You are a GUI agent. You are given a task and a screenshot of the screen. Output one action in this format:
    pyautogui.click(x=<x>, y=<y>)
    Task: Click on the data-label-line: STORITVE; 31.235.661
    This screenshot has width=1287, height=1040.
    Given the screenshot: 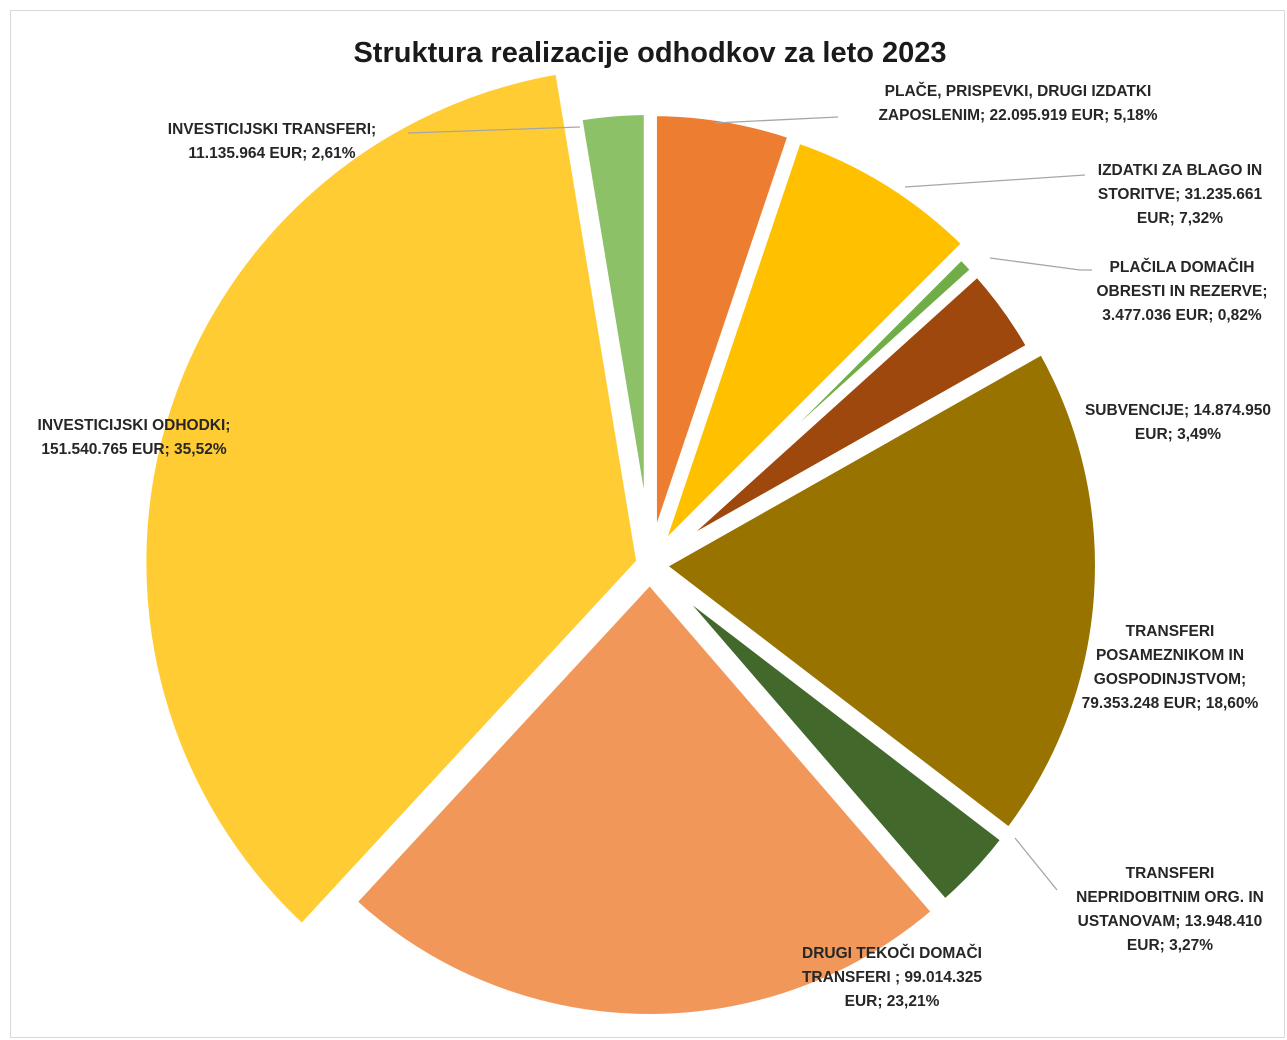 What is the action you would take?
    pyautogui.click(x=1180, y=194)
    